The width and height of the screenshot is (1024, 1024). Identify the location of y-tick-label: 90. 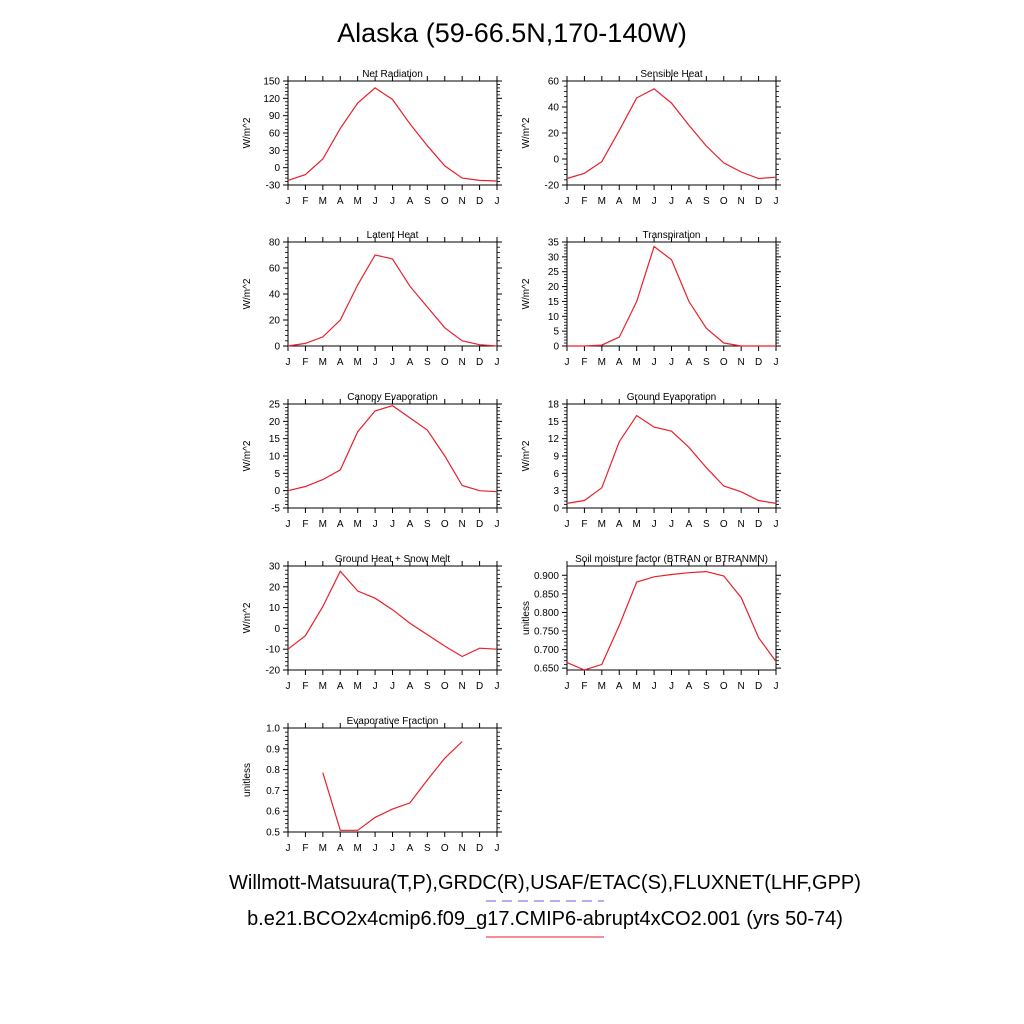
(275, 116).